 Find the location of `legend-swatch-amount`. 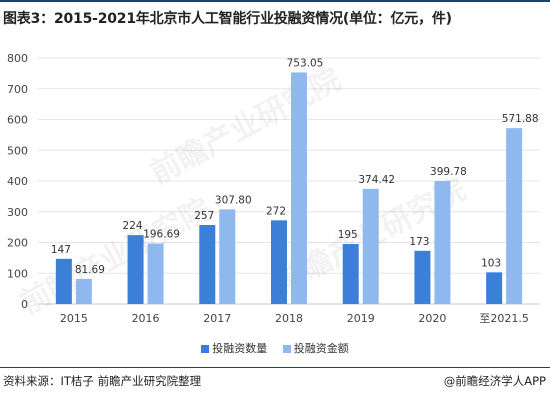

legend-swatch-amount is located at coordinates (286, 348).